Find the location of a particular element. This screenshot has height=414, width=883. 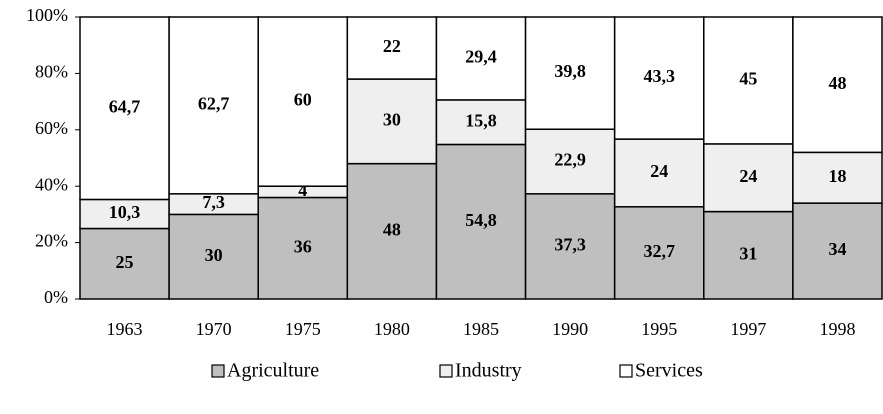

value-label: 45 is located at coordinates (748, 79).